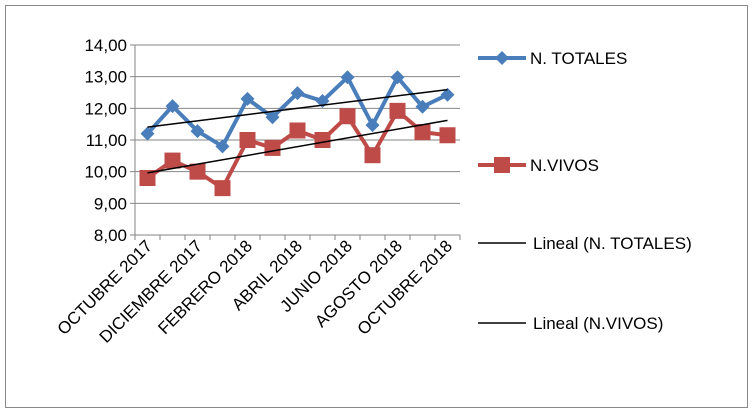  Describe the element at coordinates (105, 45) in the screenshot. I see `y-tick-label: 14,00` at that location.